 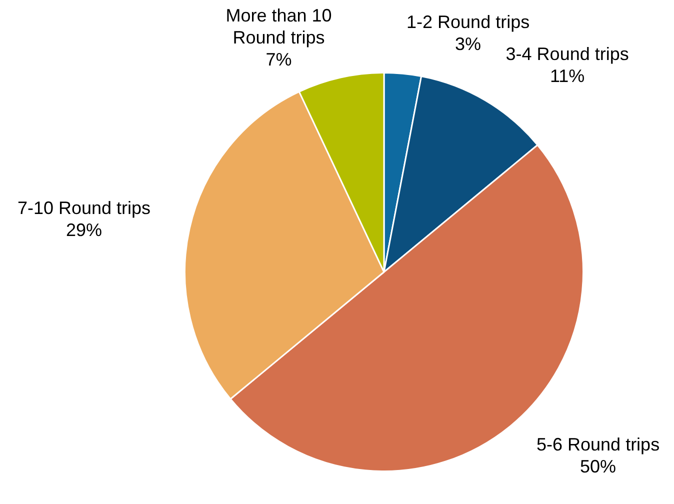 What do you see at coordinates (279, 59) in the screenshot?
I see `data-label: 7%` at bounding box center [279, 59].